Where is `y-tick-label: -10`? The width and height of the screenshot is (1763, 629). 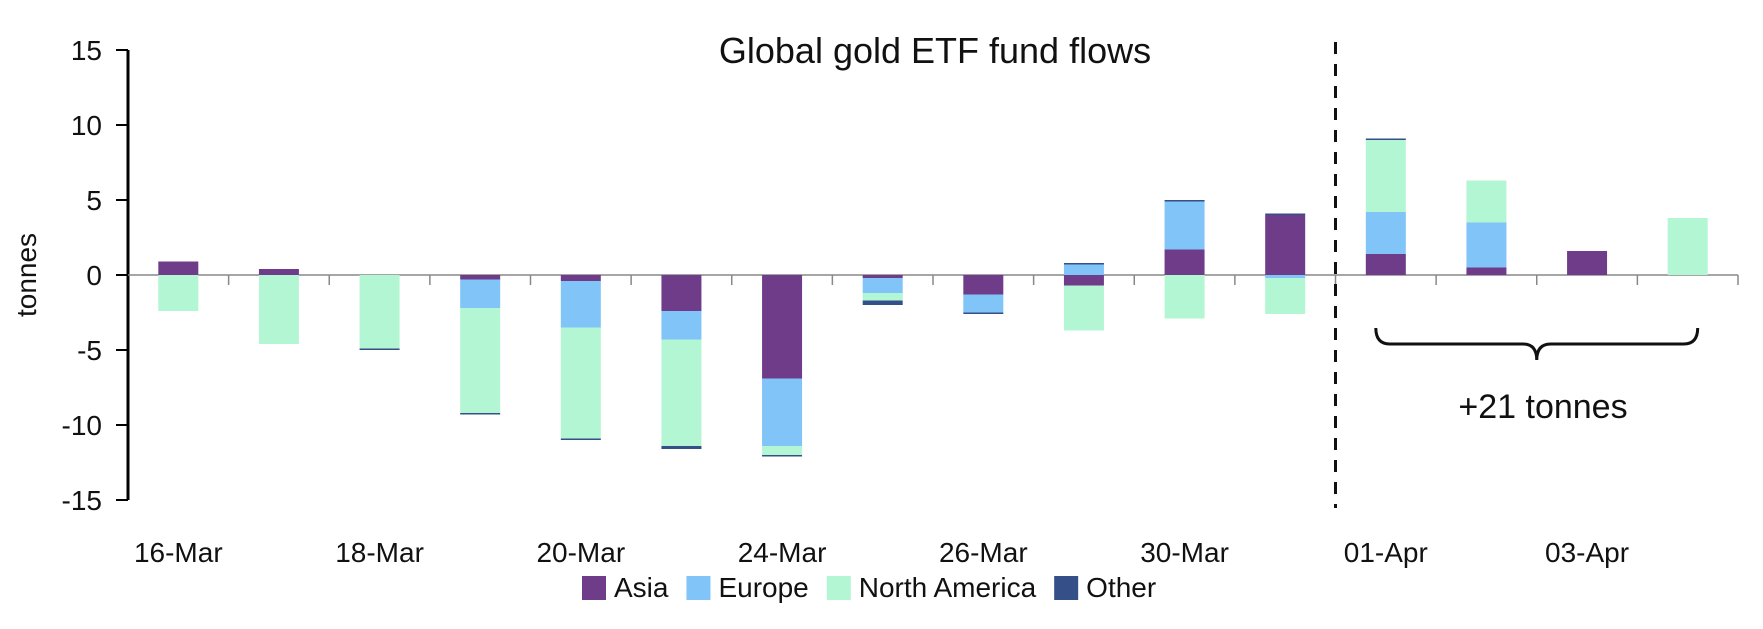
y-tick-label: -10 is located at coordinates (82, 425).